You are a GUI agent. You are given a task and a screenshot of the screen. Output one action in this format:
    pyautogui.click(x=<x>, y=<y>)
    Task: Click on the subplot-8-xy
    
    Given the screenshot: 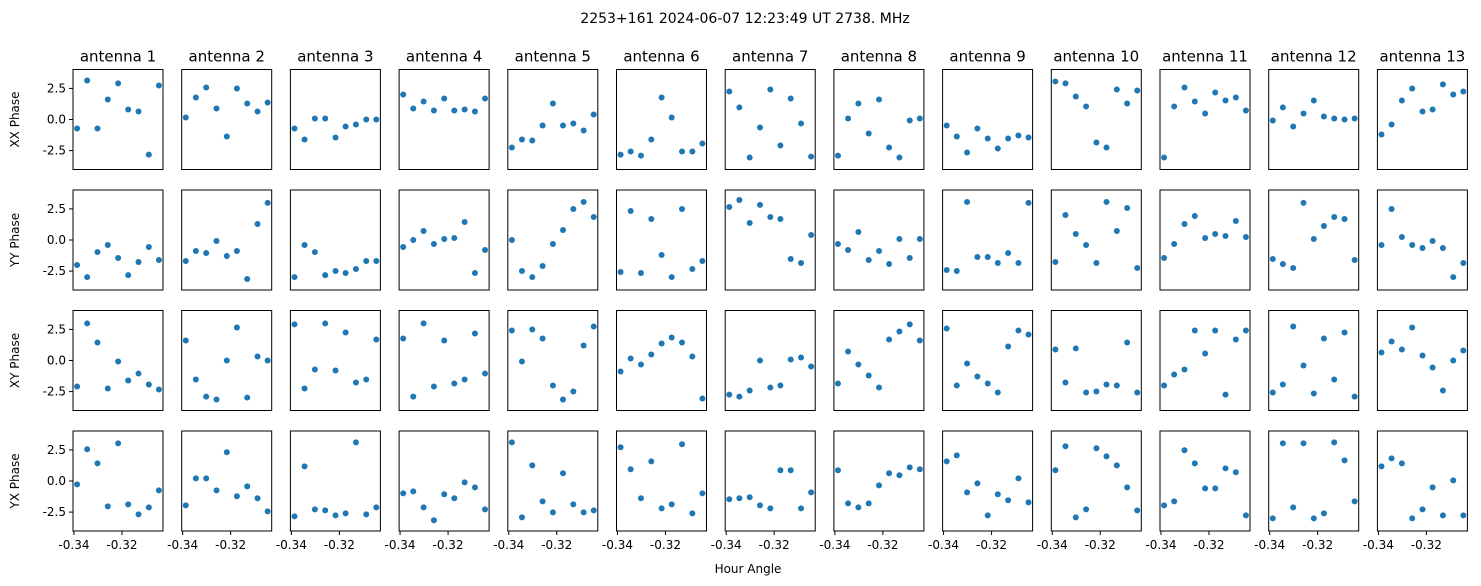 What is the action you would take?
    pyautogui.click(x=879, y=360)
    